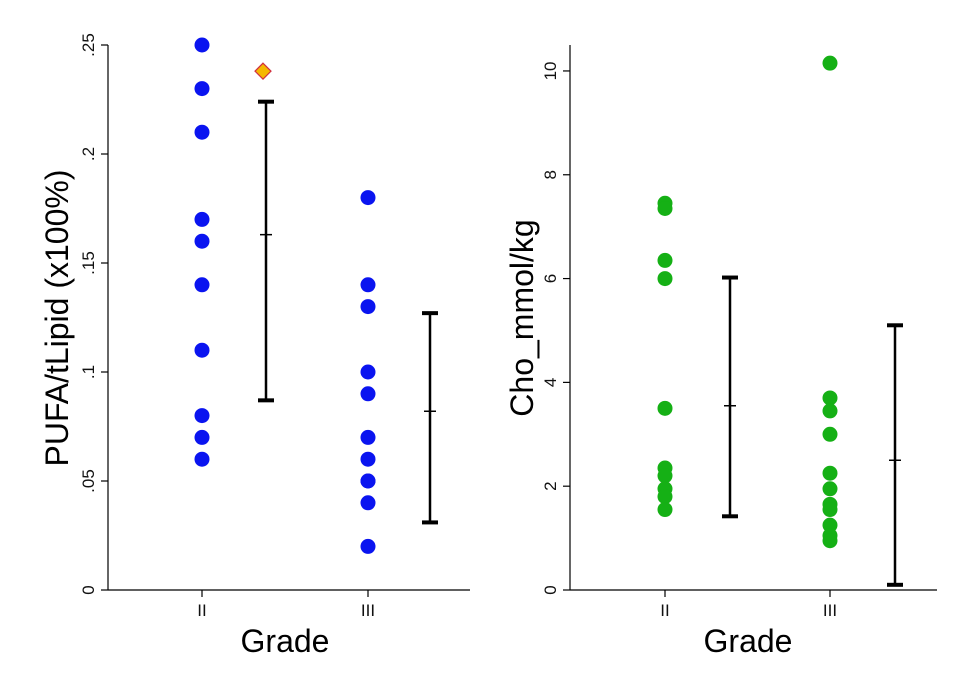  Describe the element at coordinates (555, 328) in the screenshot. I see `y-ticks: 0 2 4 6 8 10` at that location.